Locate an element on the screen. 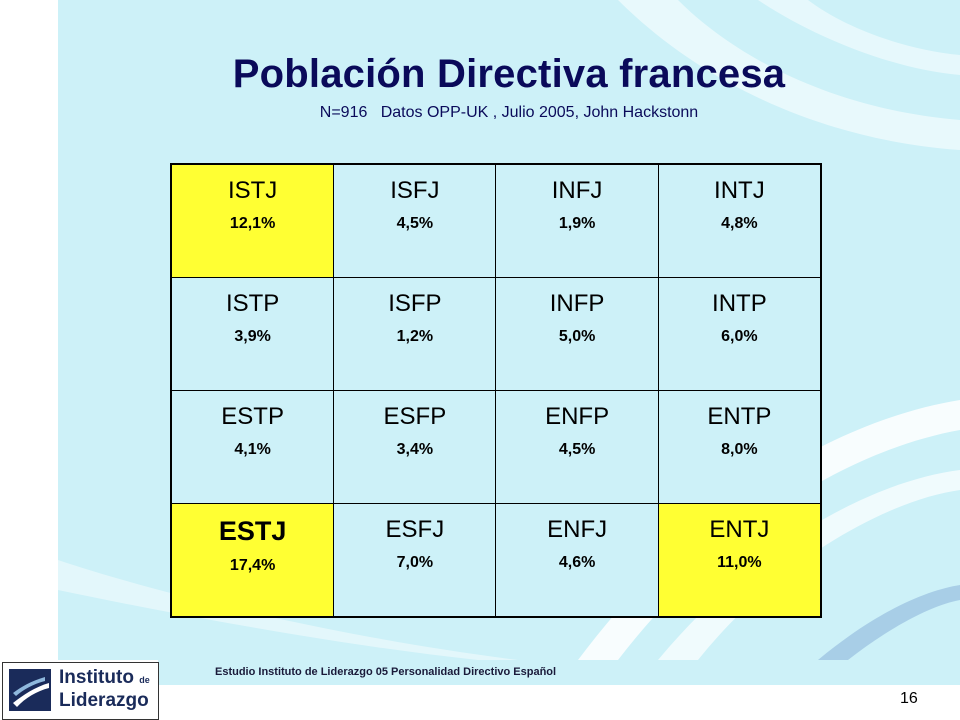 The height and width of the screenshot is (720, 960). type-label: ESFJ is located at coordinates (415, 529).